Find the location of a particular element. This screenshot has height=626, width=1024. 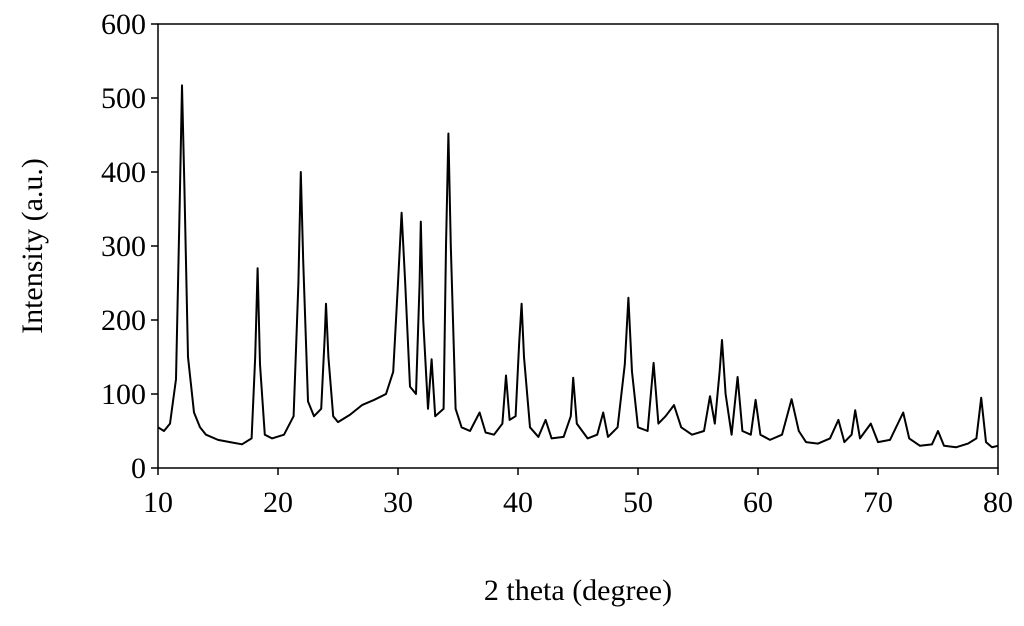

x-tick-label: 40 is located at coordinates (518, 502).